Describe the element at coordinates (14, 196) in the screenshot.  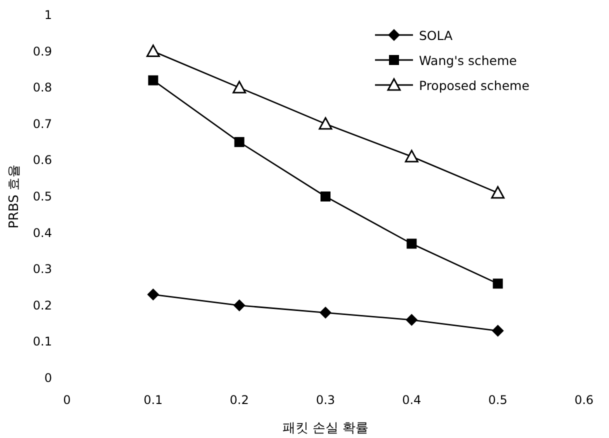
I see `y-axis-title: PRBS 효율` at that location.